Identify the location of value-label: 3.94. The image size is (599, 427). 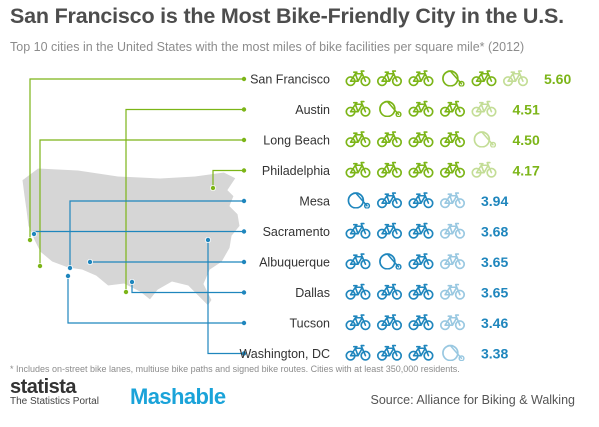
(494, 201).